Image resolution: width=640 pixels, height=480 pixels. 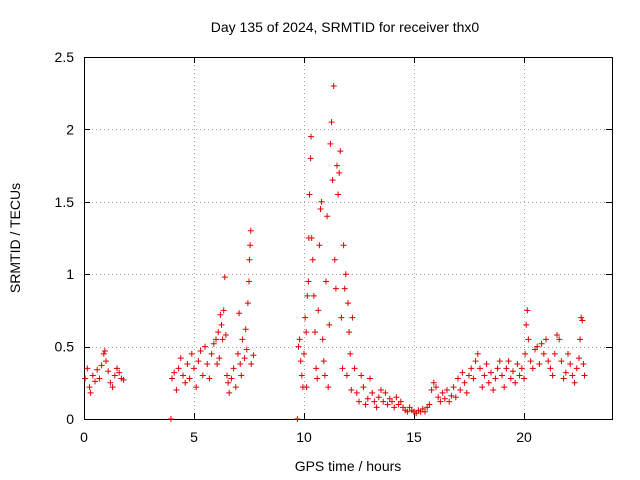 I want to click on x-tick-label: 15, so click(x=414, y=437).